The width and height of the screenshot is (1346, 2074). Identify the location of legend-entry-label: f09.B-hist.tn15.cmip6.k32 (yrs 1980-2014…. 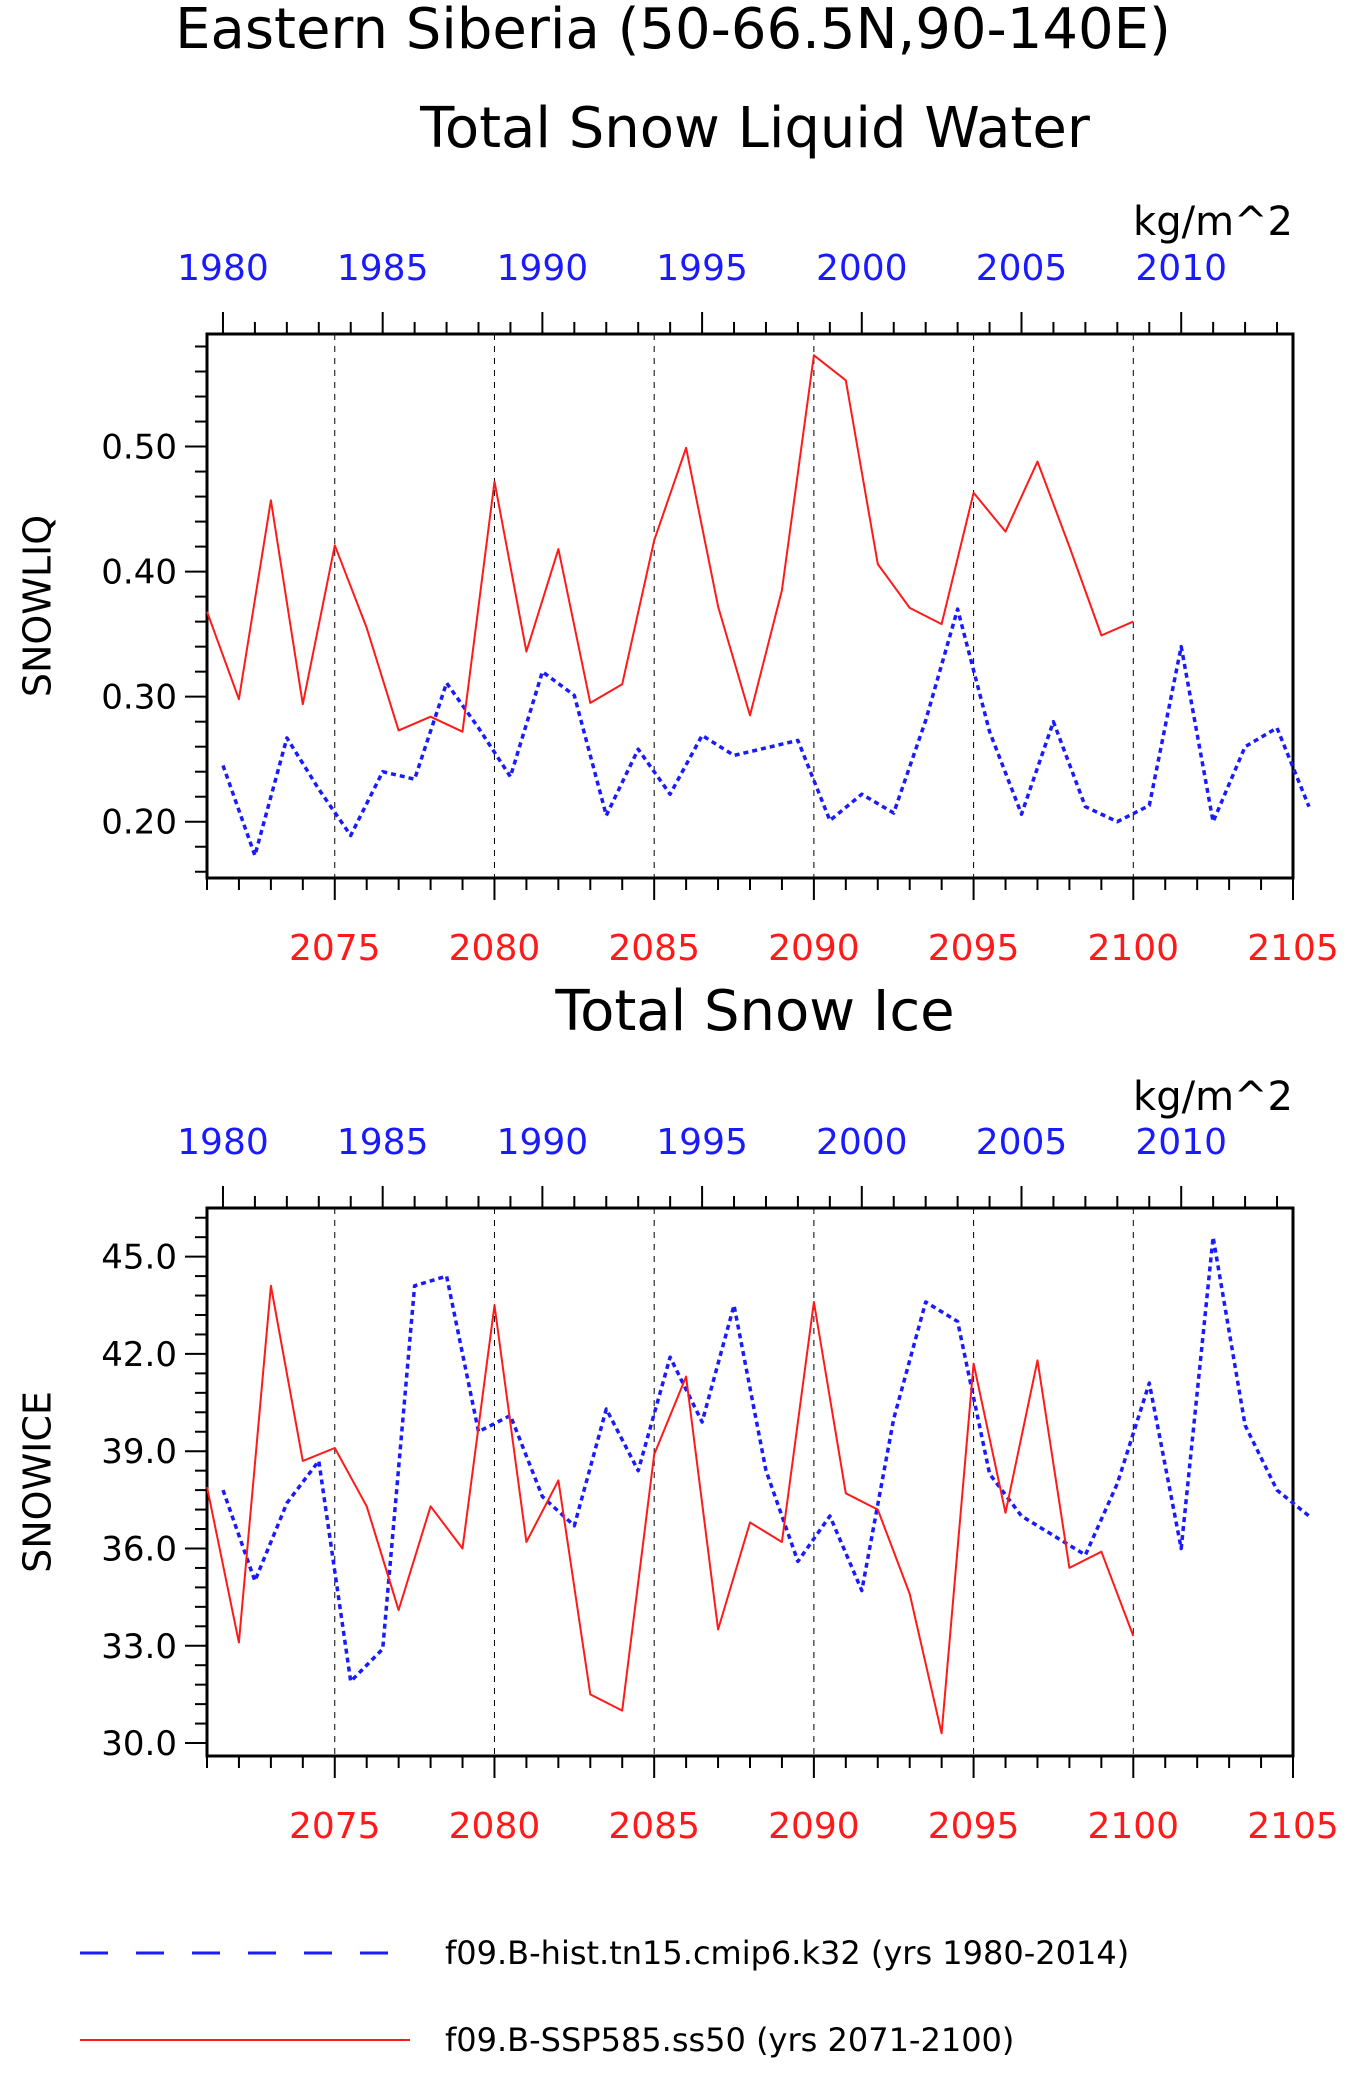
(787, 1953).